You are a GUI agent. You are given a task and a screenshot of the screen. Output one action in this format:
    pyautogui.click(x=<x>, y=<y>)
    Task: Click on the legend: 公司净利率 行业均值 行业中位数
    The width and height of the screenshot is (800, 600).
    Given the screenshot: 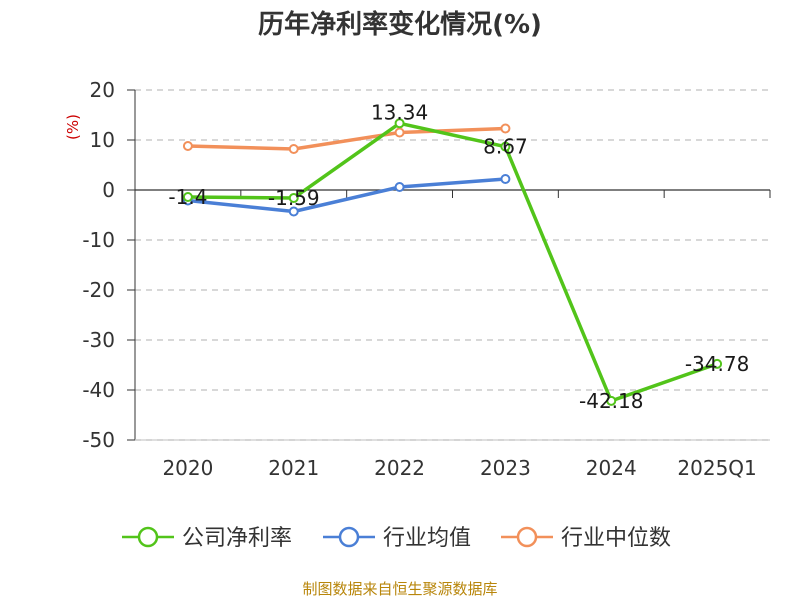 What is the action you would take?
    pyautogui.click(x=396, y=538)
    